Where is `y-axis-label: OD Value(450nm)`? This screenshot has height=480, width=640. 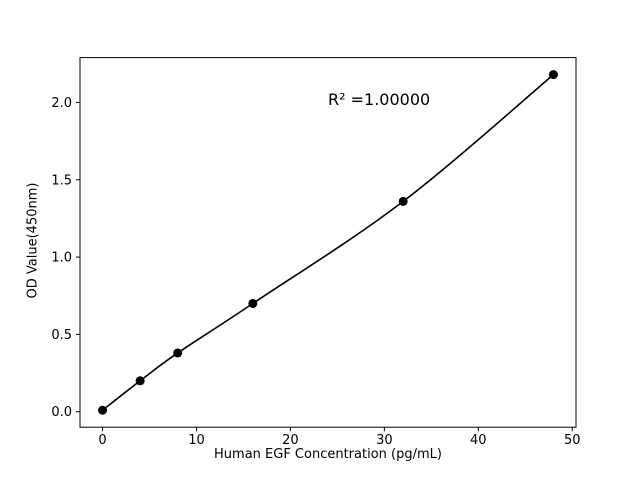 y-axis-label: OD Value(450nm) is located at coordinates (33, 240).